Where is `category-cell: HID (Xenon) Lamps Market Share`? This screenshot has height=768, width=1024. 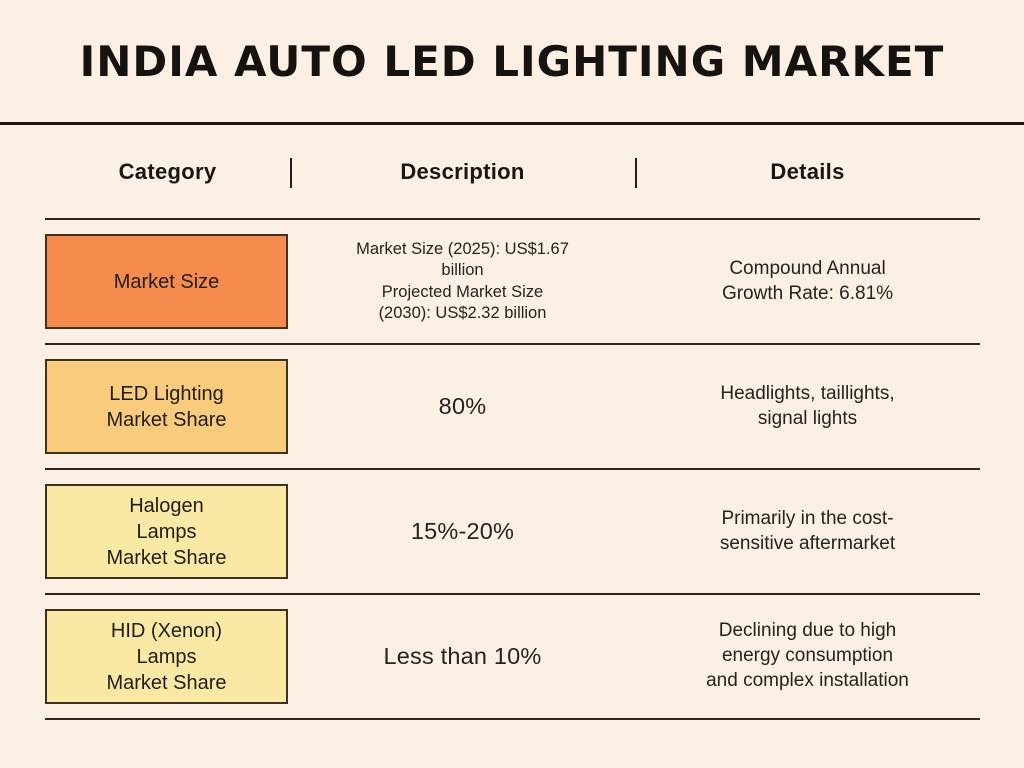
category-cell: HID (Xenon) Lamps Market Share is located at coordinates (167, 656).